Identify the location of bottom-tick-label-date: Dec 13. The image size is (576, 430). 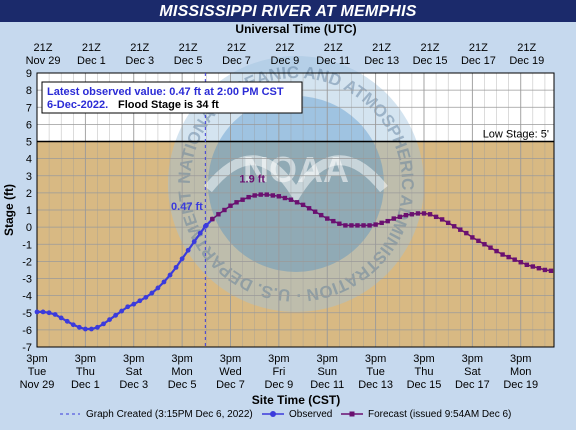
(375, 385).